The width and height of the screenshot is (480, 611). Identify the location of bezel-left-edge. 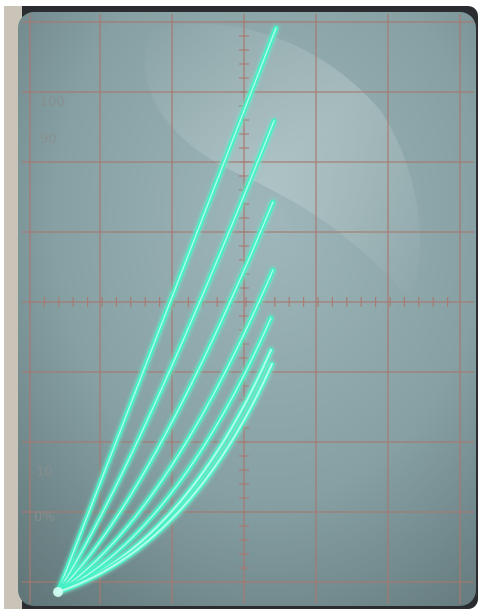
(13, 307).